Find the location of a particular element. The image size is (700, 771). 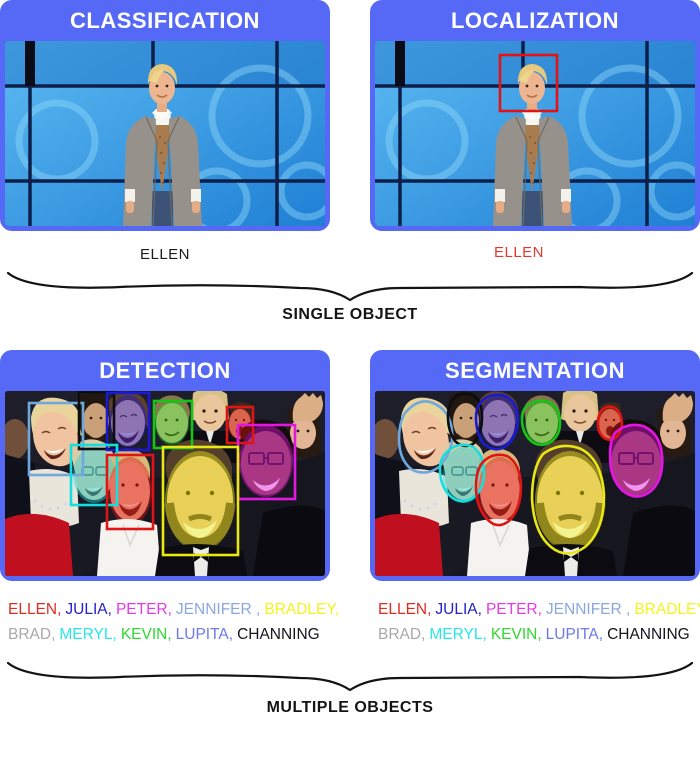

localization-title: LOCALIZATION is located at coordinates (535, 20).